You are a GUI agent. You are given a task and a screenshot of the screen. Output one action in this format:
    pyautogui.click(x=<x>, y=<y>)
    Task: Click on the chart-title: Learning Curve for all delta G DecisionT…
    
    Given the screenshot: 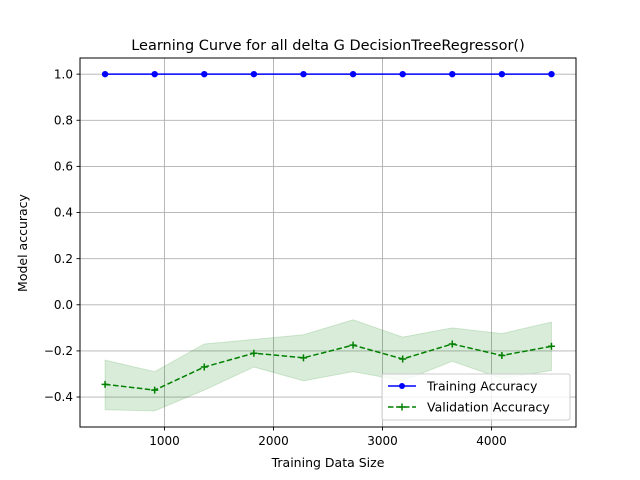 What is the action you would take?
    pyautogui.click(x=328, y=46)
    